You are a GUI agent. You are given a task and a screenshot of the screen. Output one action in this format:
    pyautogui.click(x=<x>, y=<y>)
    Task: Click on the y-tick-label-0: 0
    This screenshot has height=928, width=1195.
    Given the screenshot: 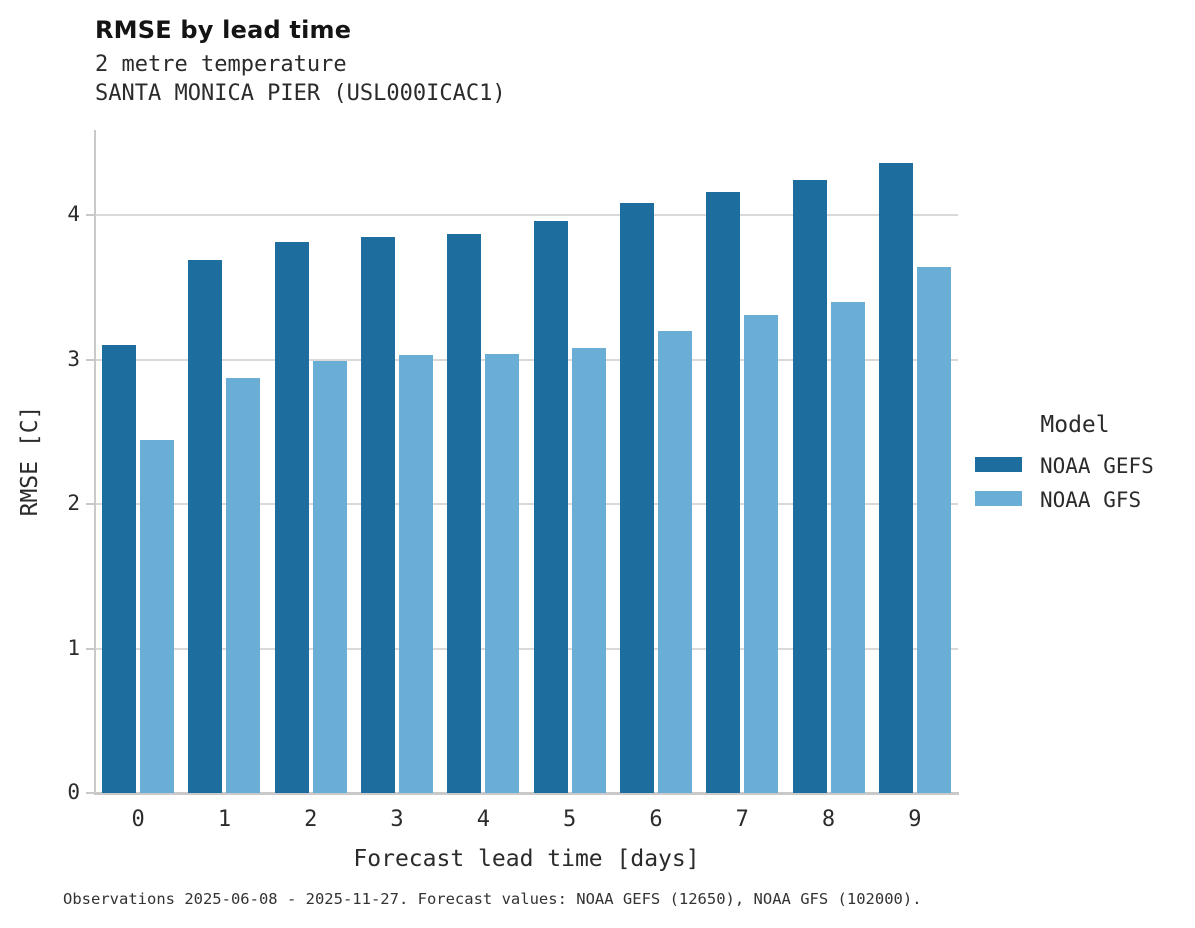 What is the action you would take?
    pyautogui.click(x=73, y=792)
    